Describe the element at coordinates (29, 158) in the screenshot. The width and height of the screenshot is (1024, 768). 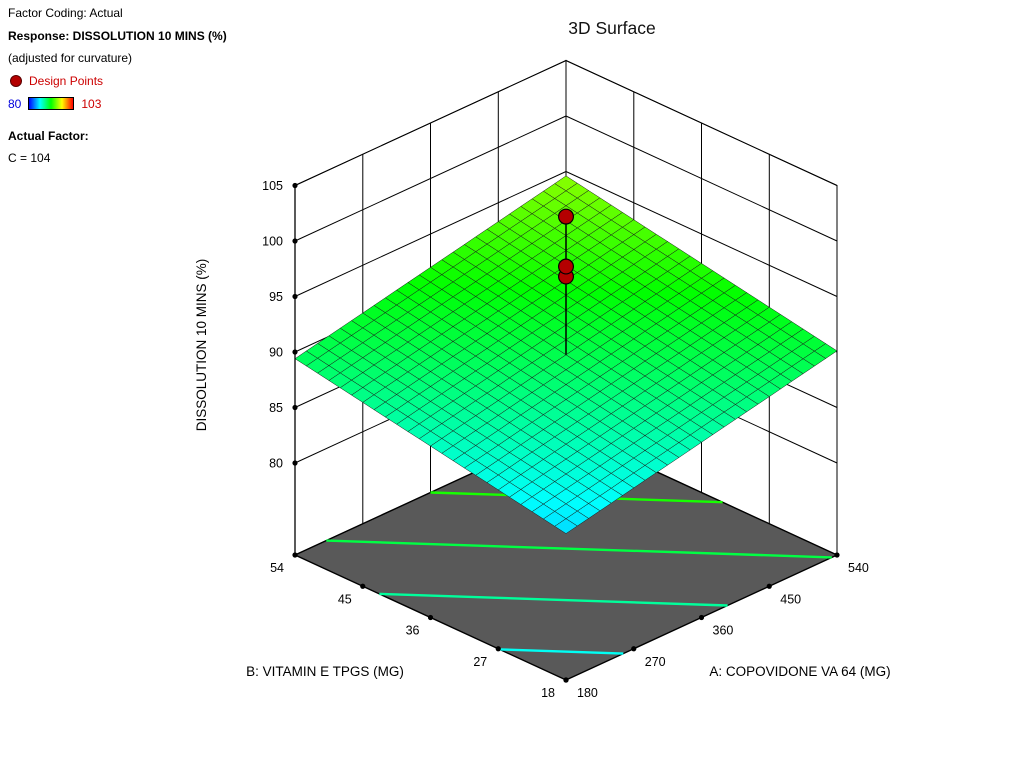
I see `actual-factor-value: C = 104` at that location.